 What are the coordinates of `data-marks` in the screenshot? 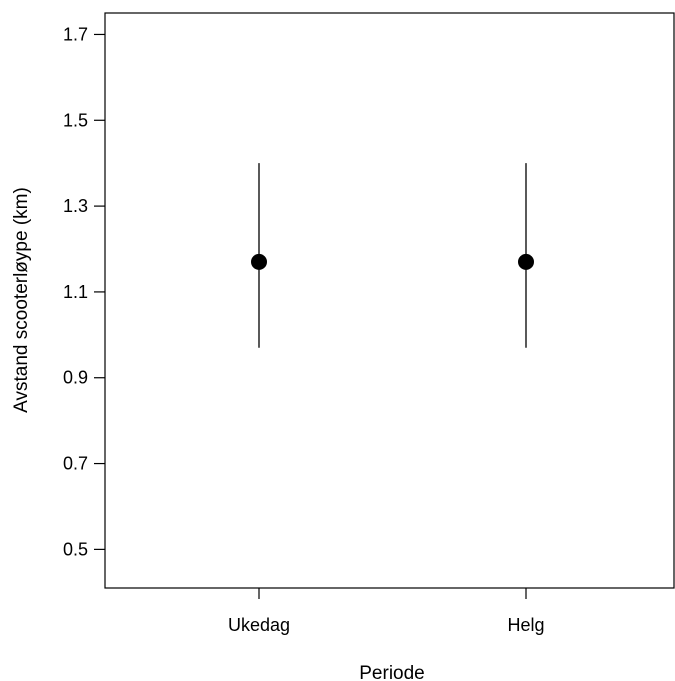 It's located at (392, 255).